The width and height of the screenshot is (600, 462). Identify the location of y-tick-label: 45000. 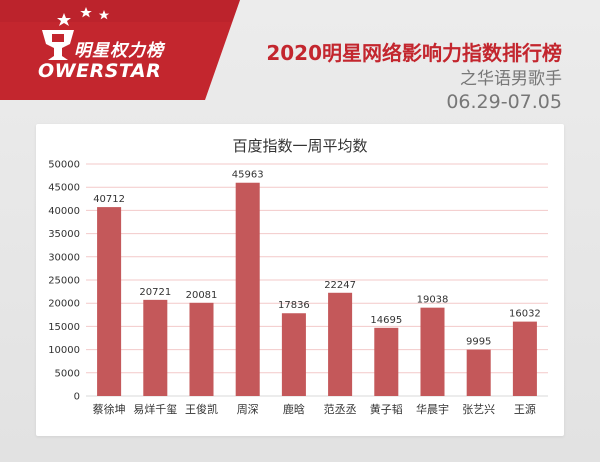
(64, 188).